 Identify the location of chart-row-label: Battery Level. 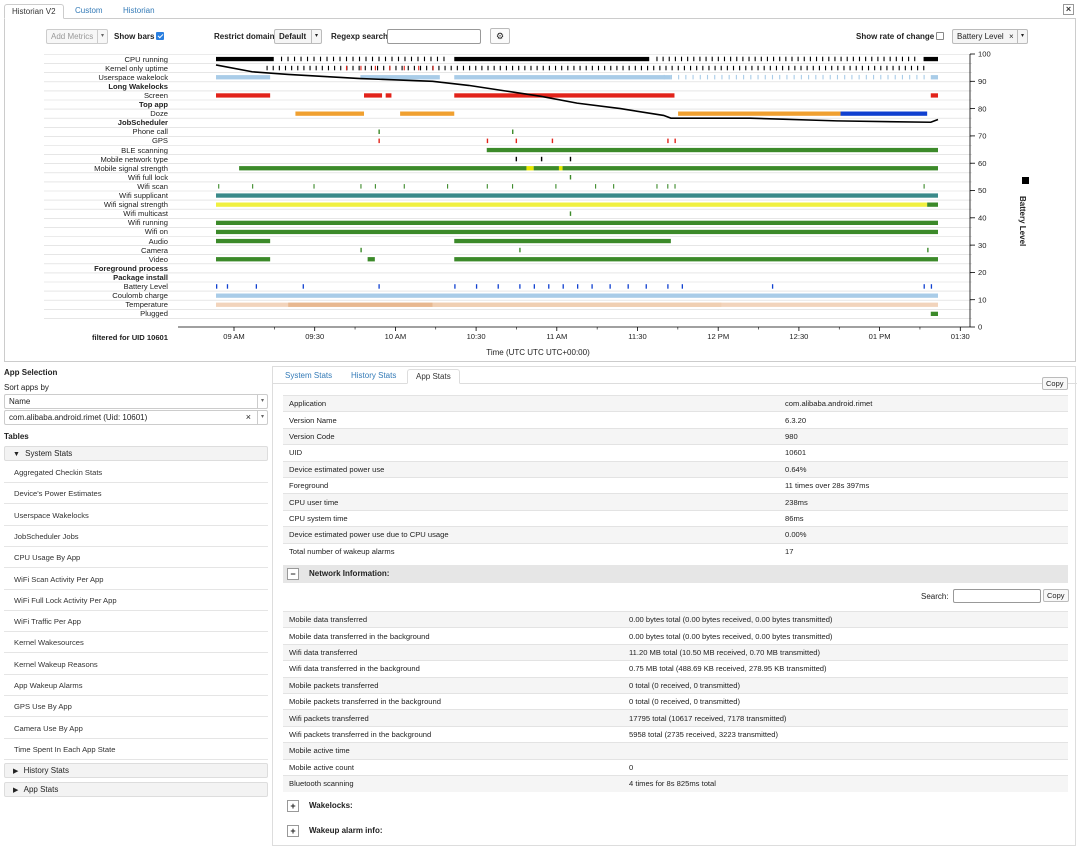
(145, 286).